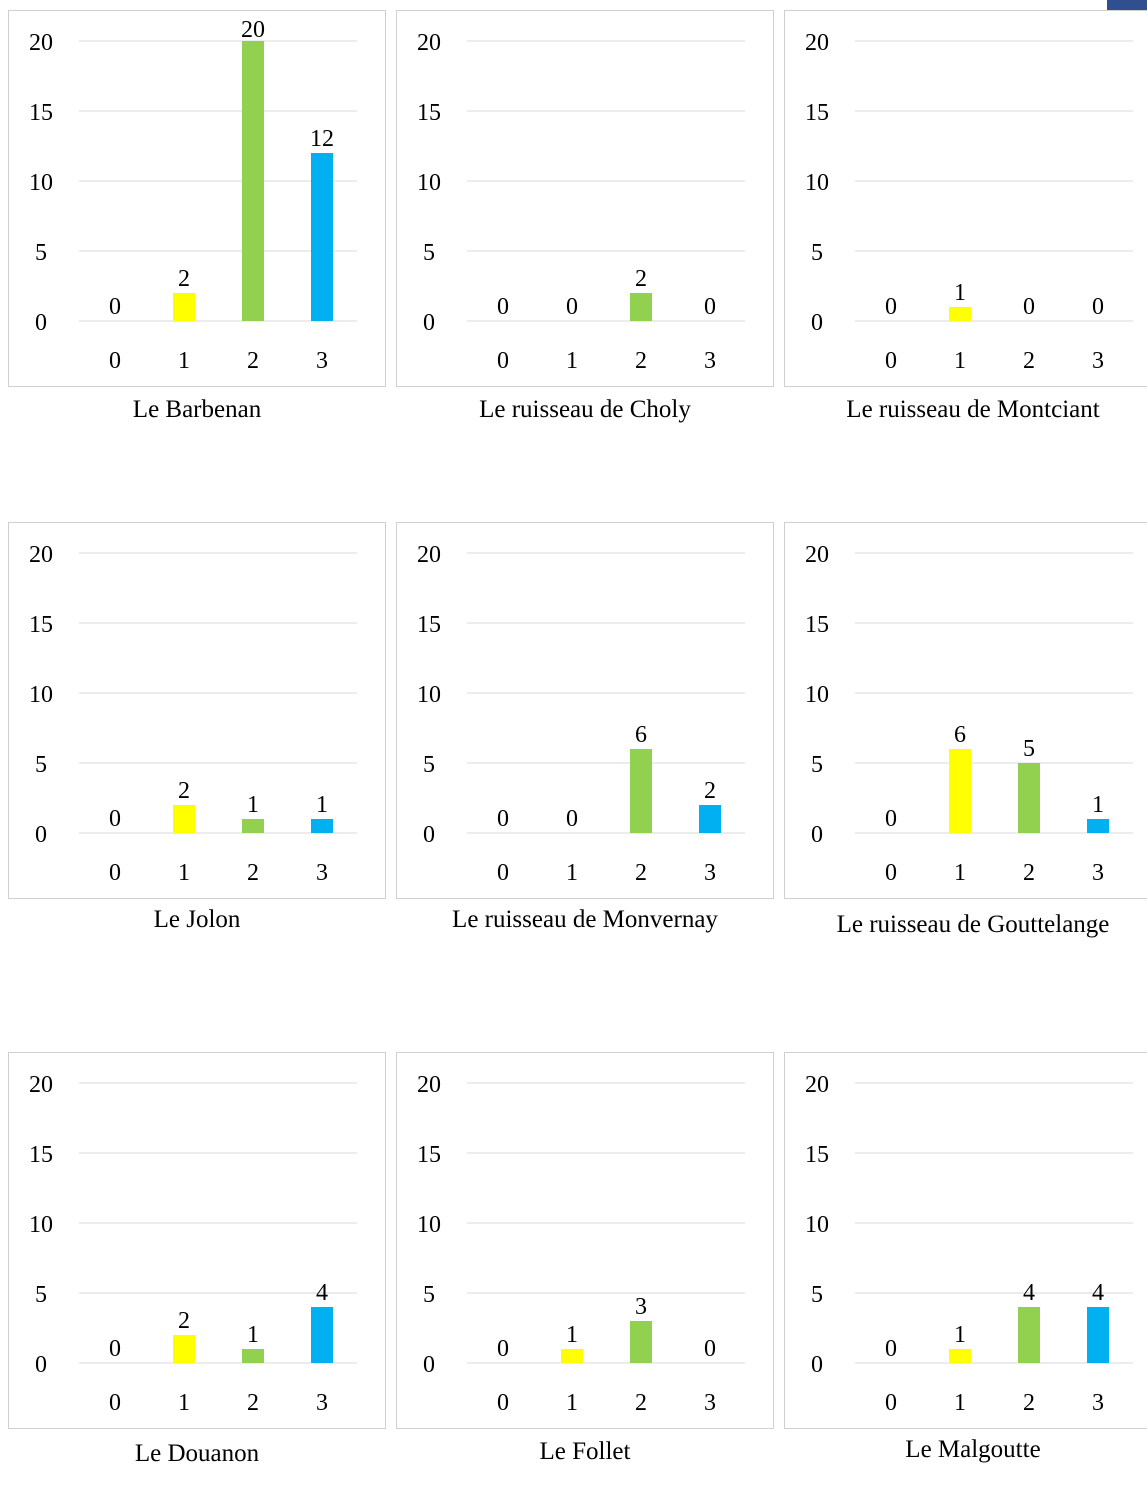 This screenshot has height=1488, width=1147. I want to click on chart-title: Le ruisseau de Gouttelange, so click(973, 924).